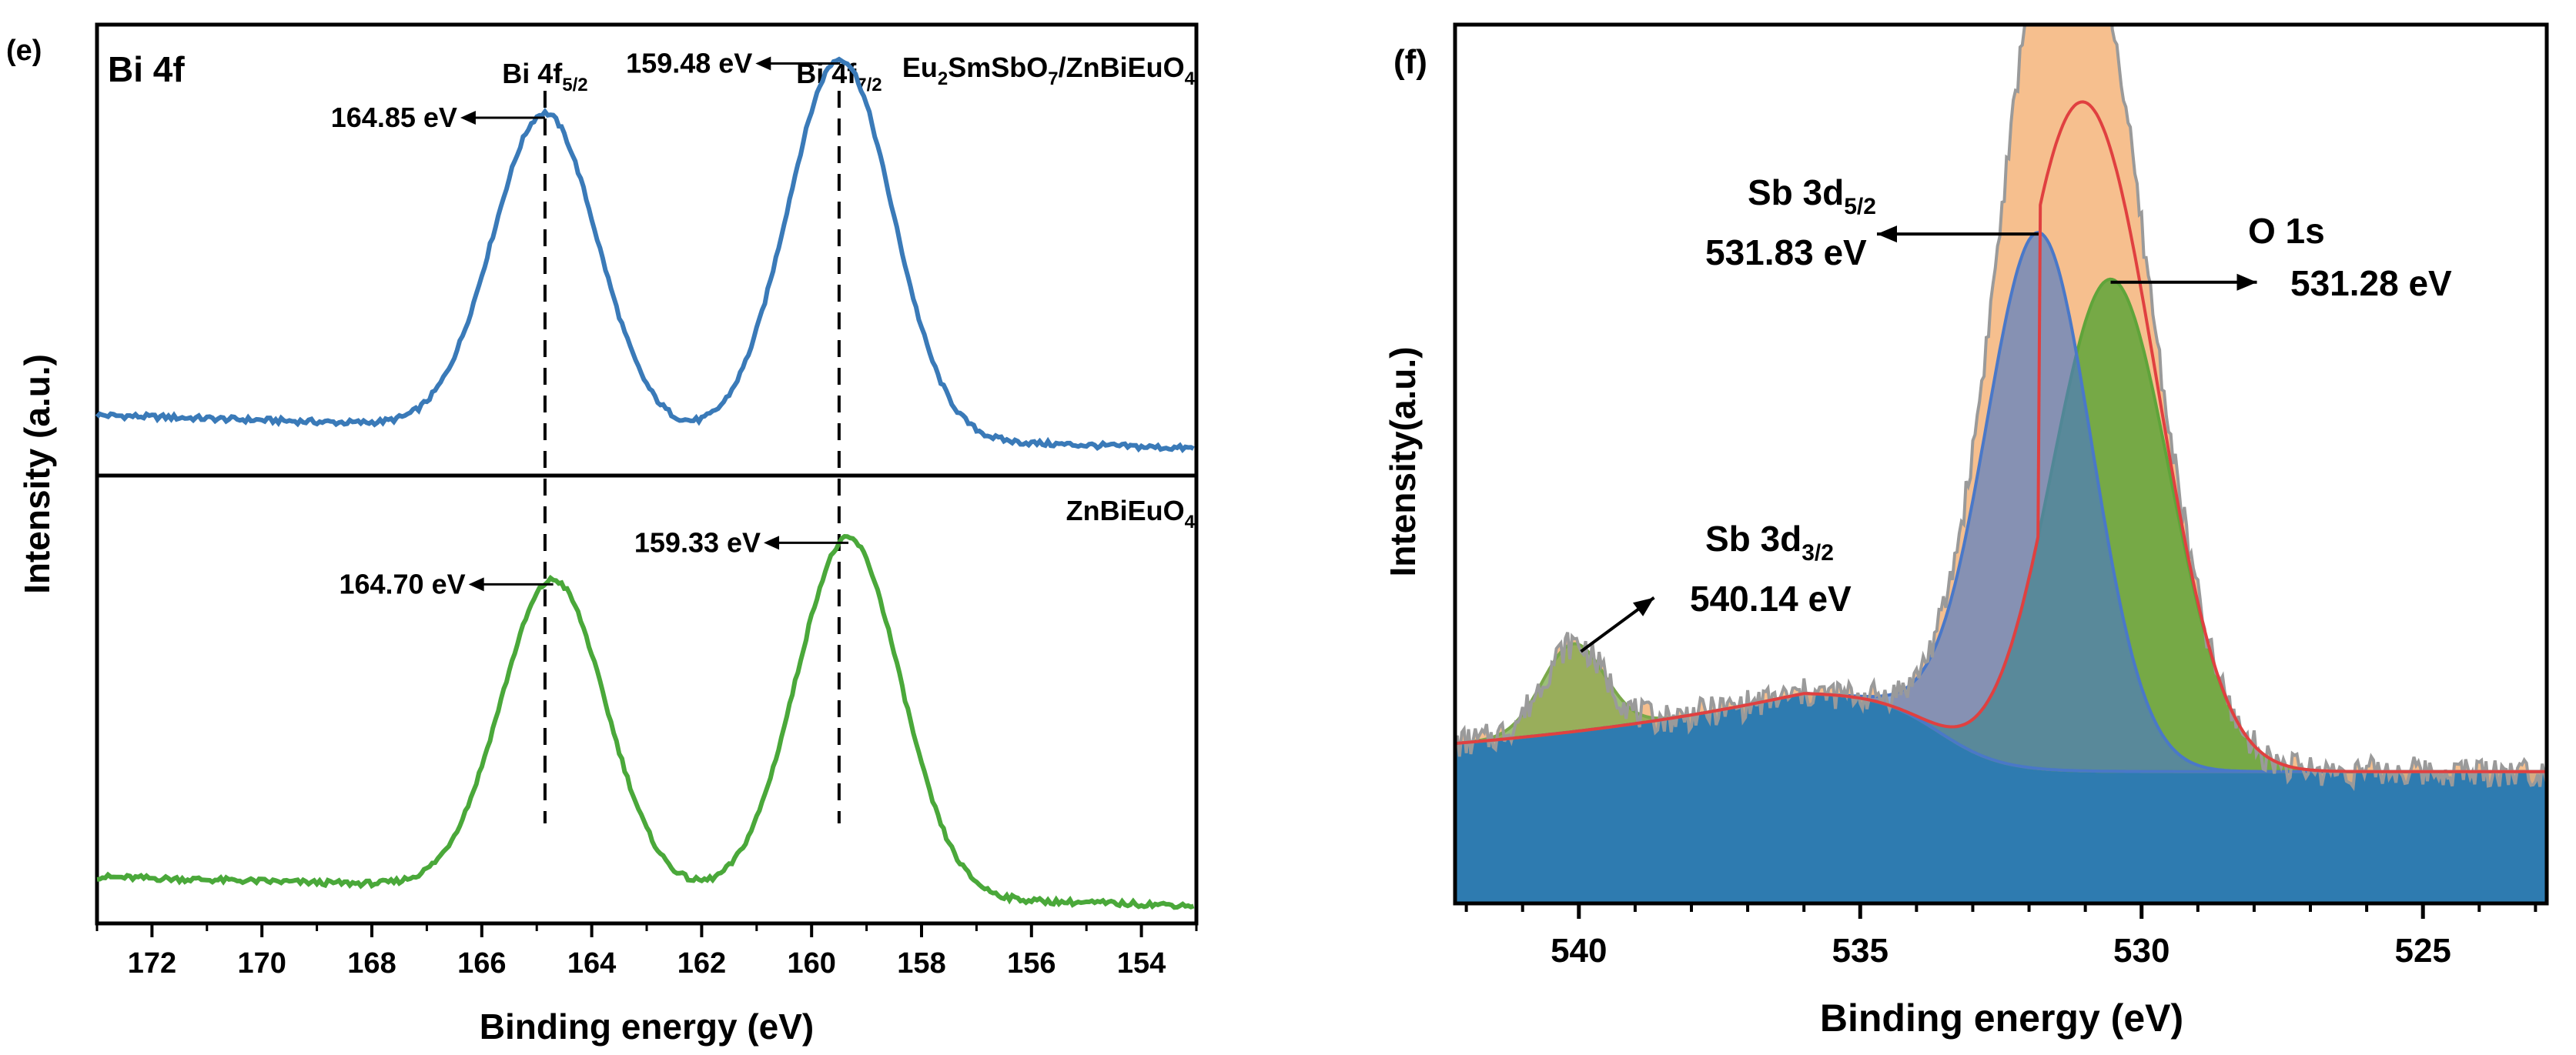 This screenshot has height=1055, width=2576. I want to click on o1s-name: O 1s, so click(2286, 231).